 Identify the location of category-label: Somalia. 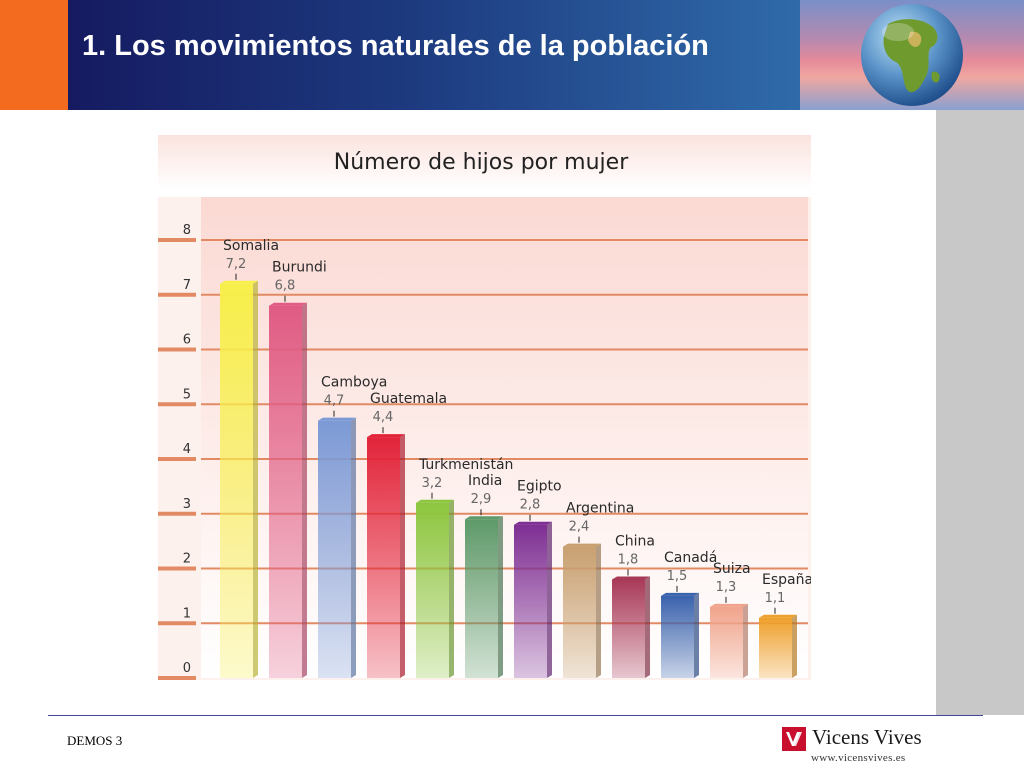
(251, 246).